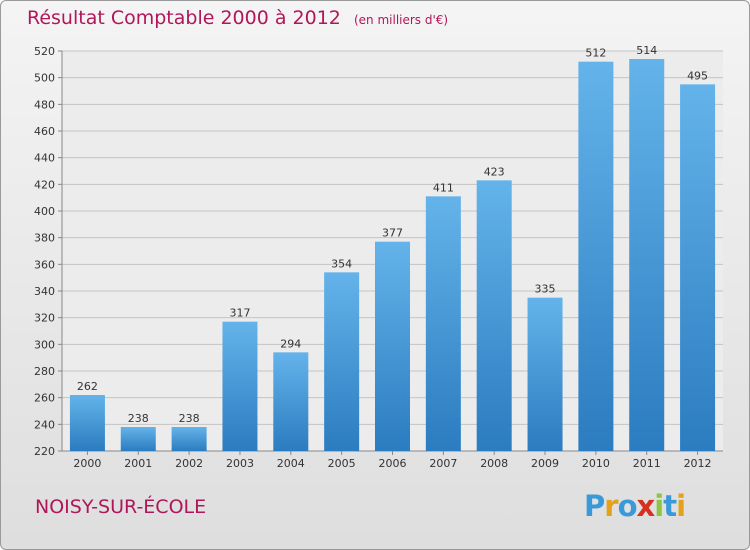  Describe the element at coordinates (392, 346) in the screenshot. I see `bar-2006` at that location.